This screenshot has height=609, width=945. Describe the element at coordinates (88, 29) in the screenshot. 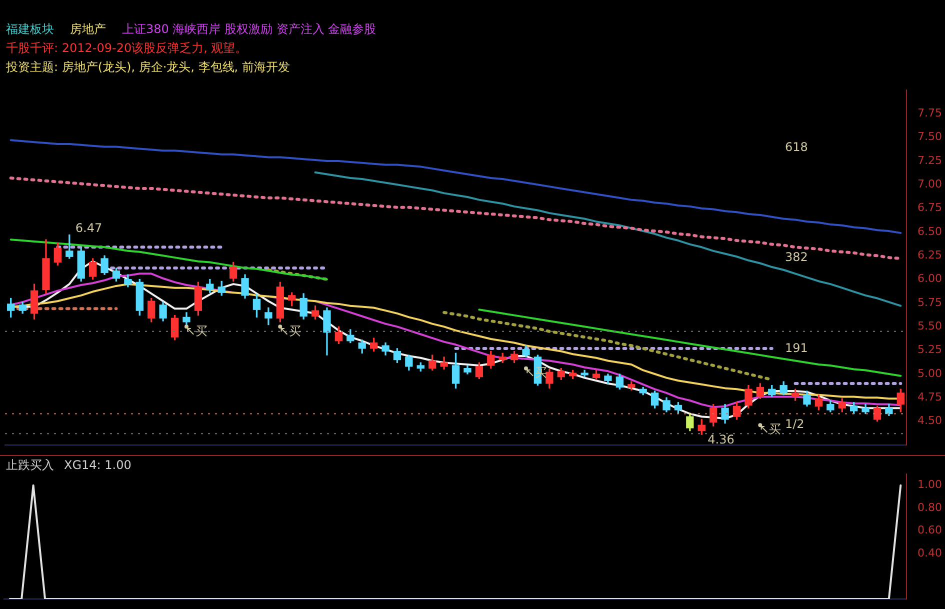

I see `text: 房地产` at that location.